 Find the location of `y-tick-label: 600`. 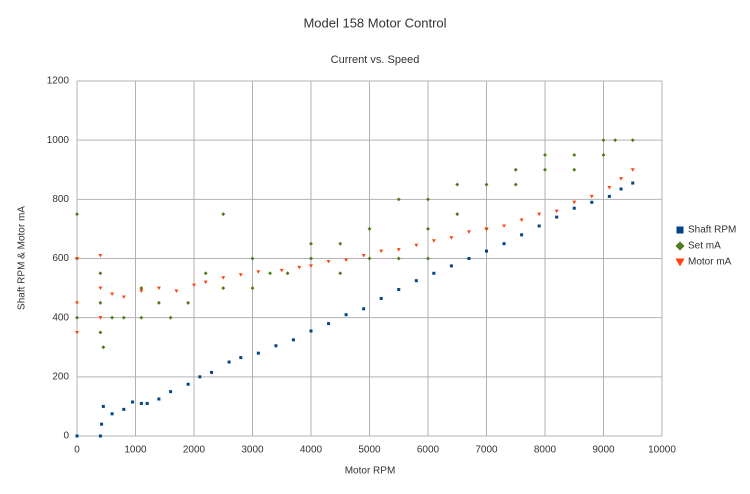

y-tick-label: 600 is located at coordinates (60, 258).